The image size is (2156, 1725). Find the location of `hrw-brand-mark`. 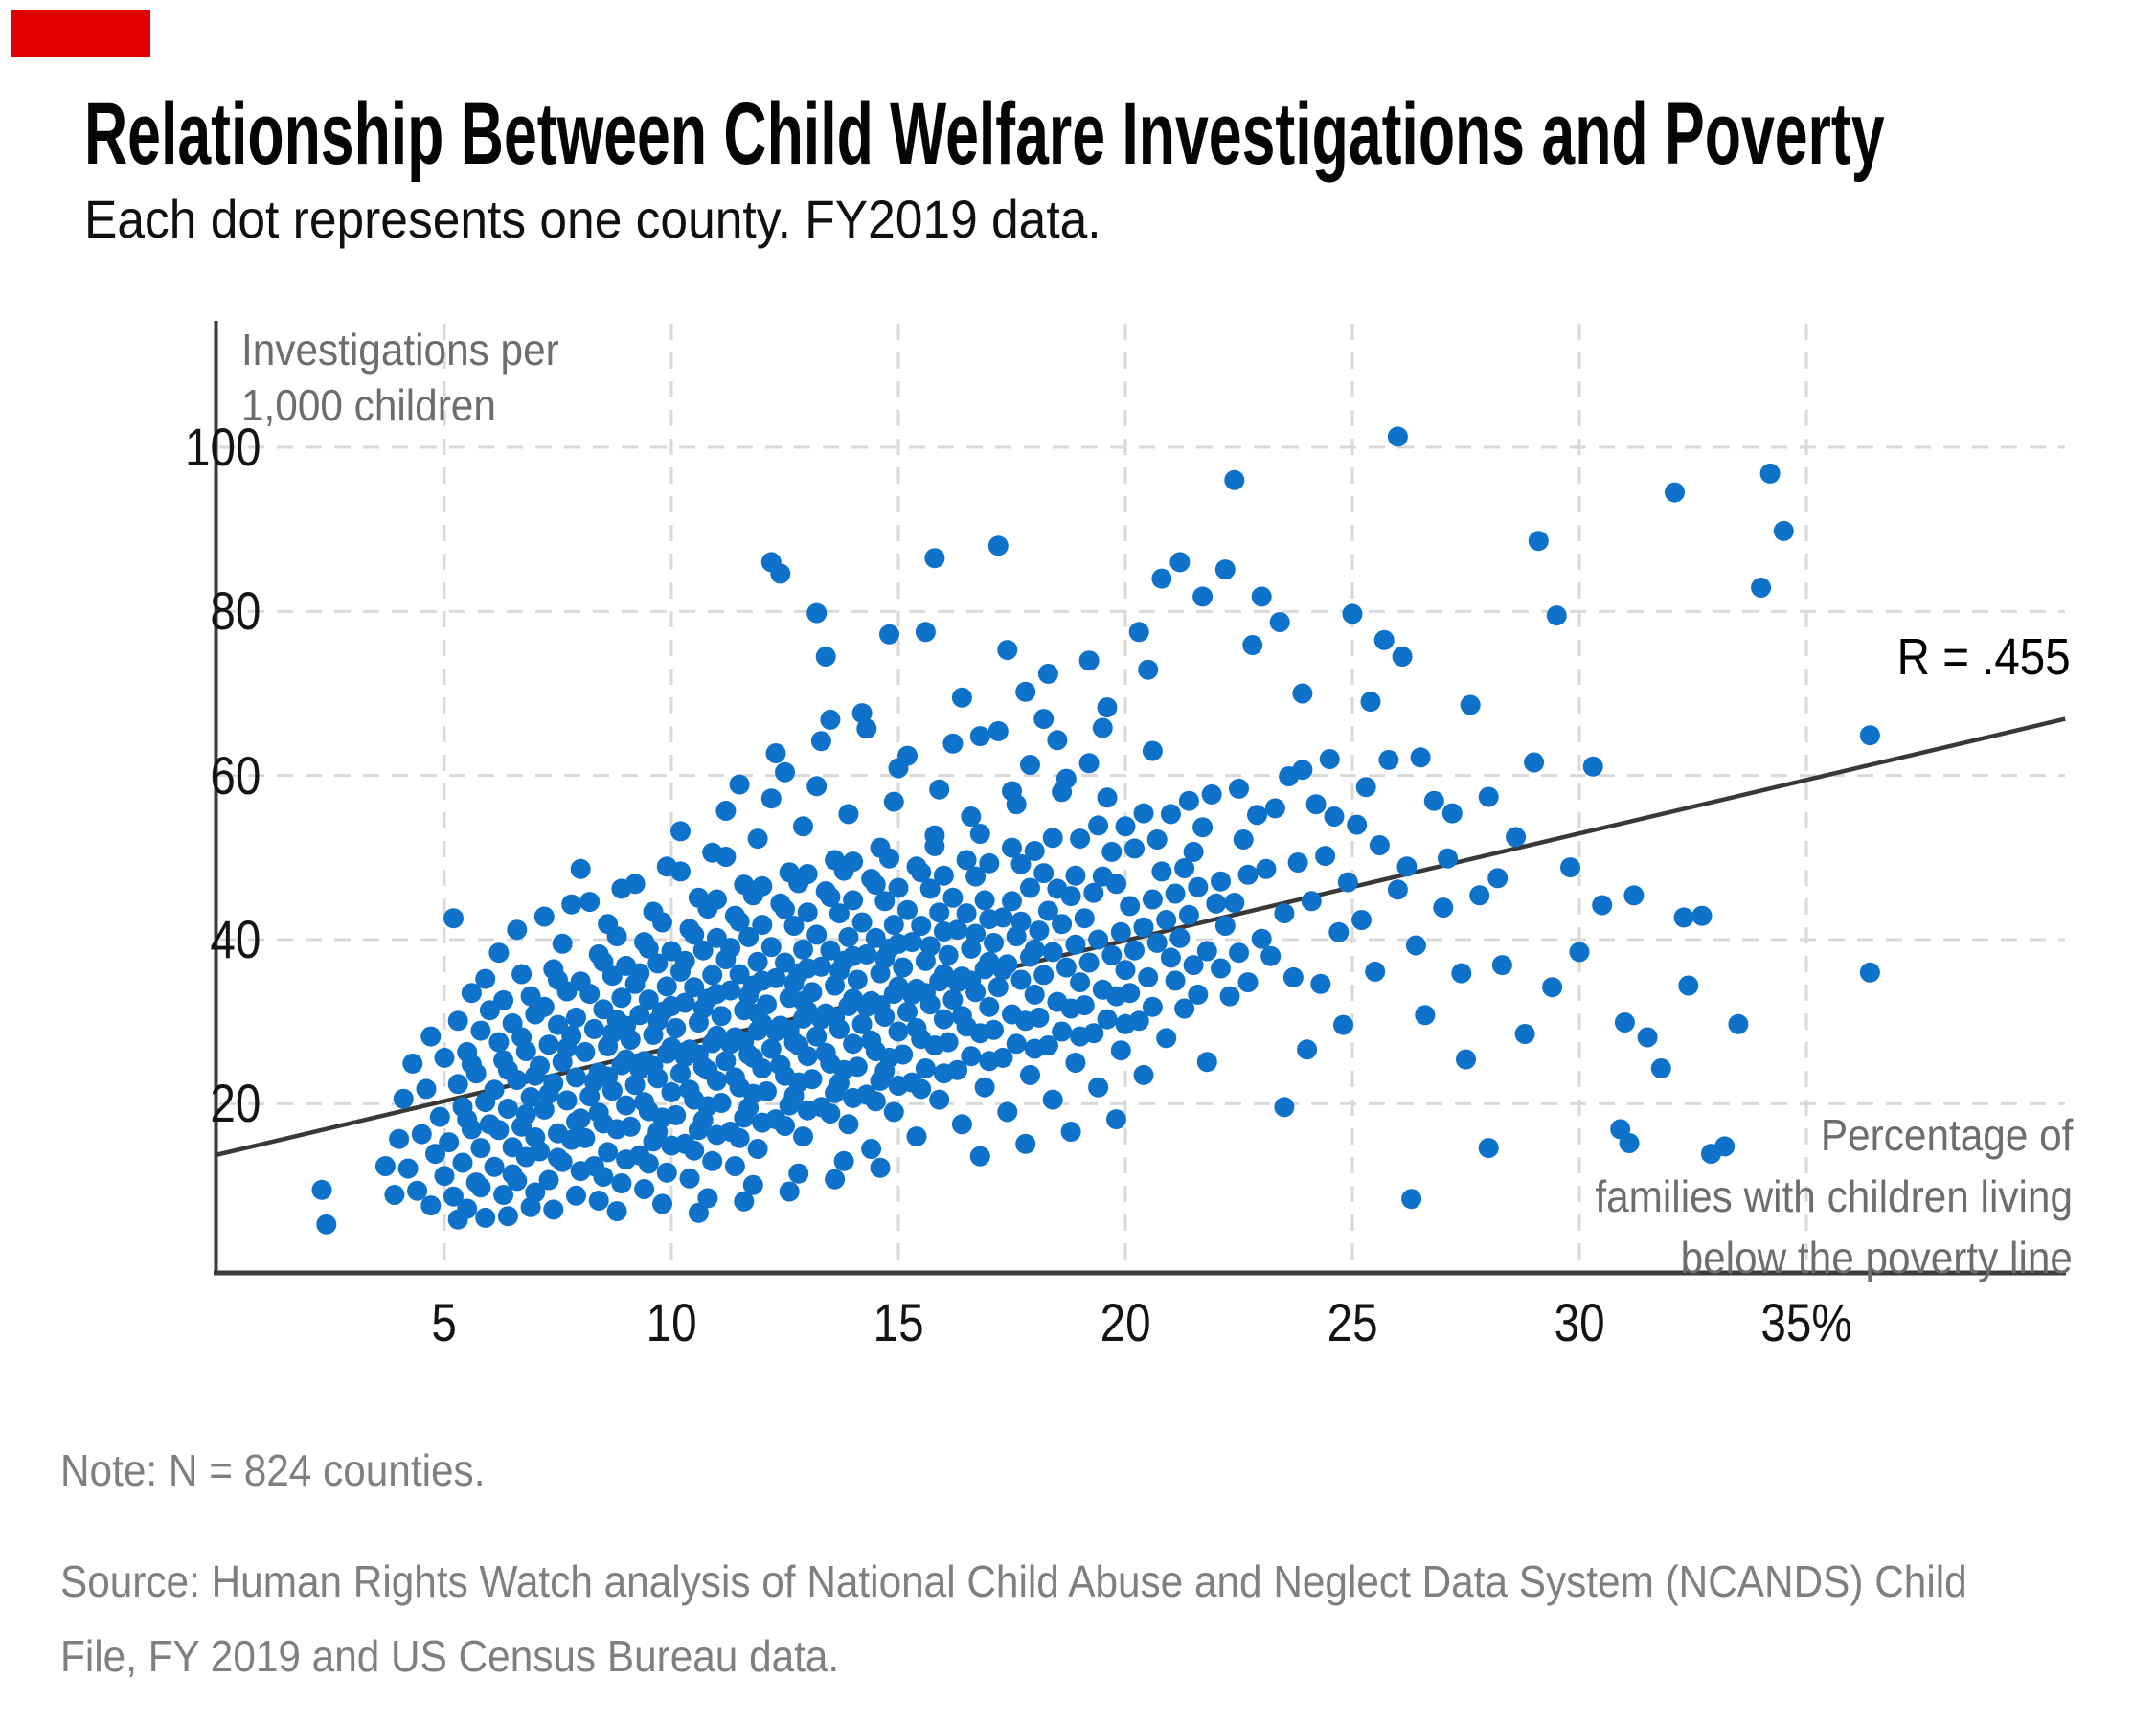

hrw-brand-mark is located at coordinates (80, 33).